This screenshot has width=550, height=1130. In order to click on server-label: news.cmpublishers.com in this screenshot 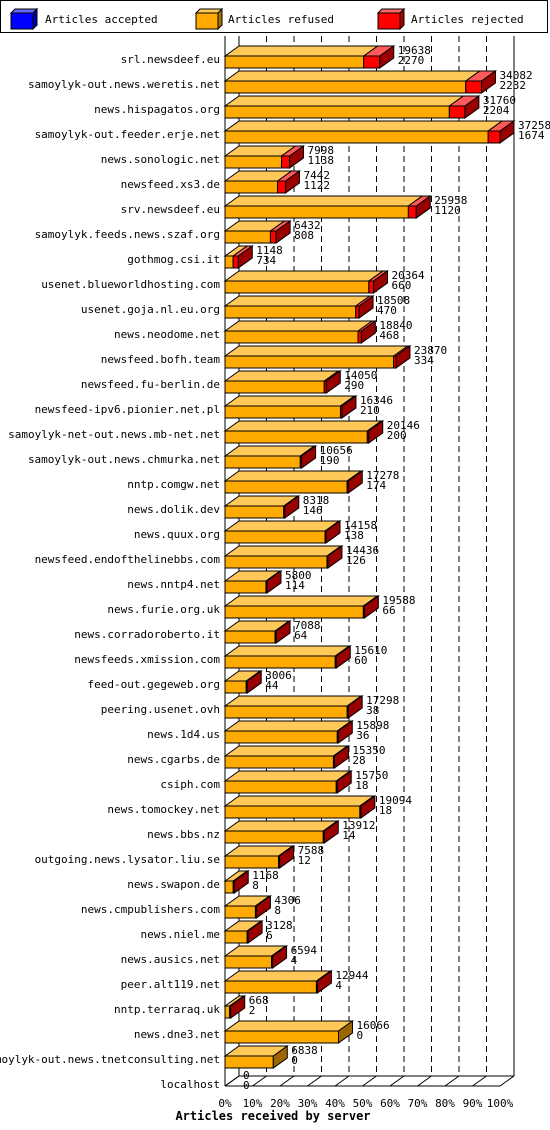, I will do `click(150, 909)`.